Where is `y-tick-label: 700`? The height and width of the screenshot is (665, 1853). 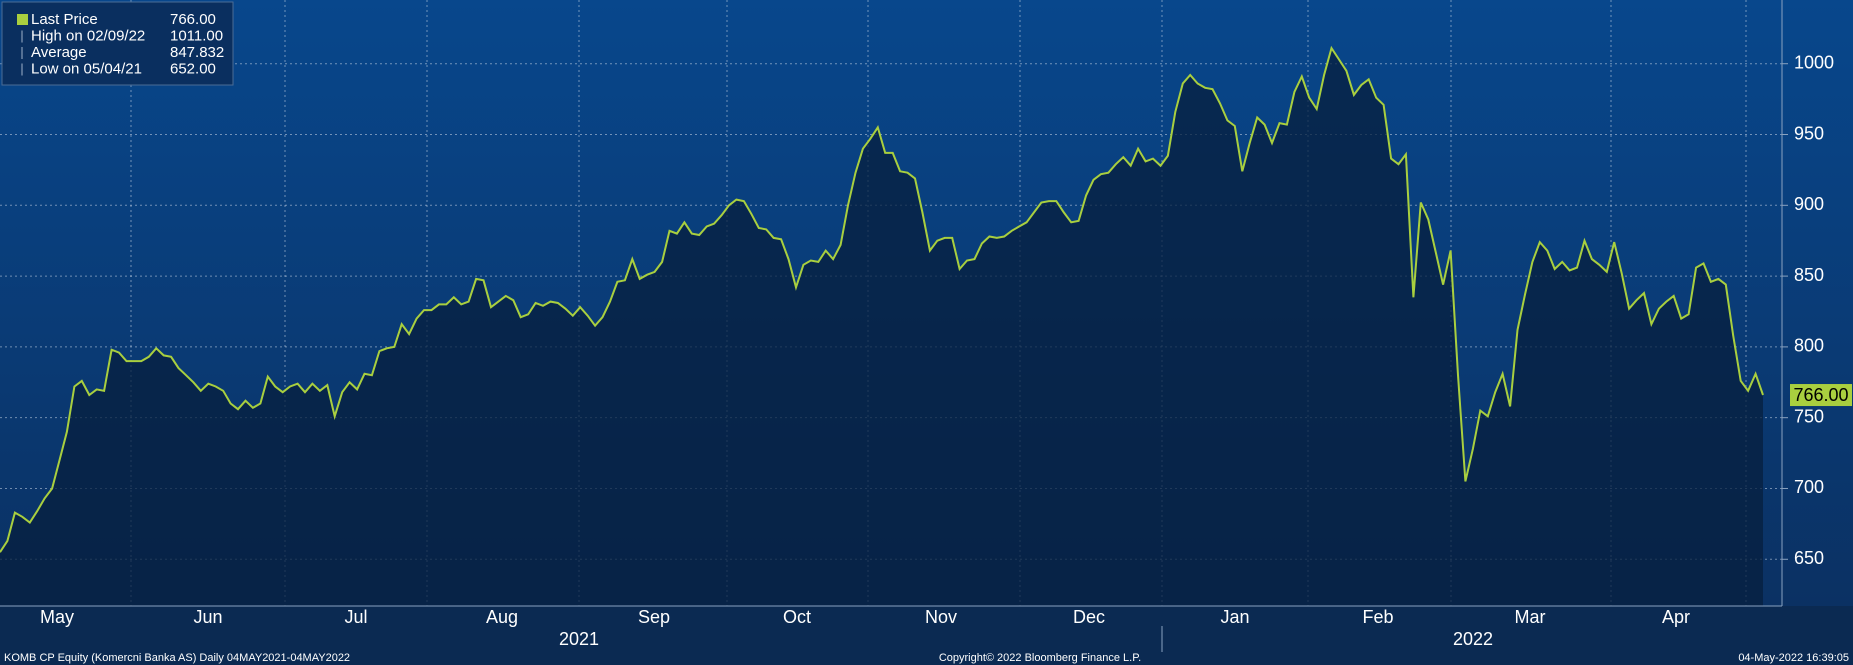
y-tick-label: 700 is located at coordinates (1809, 487).